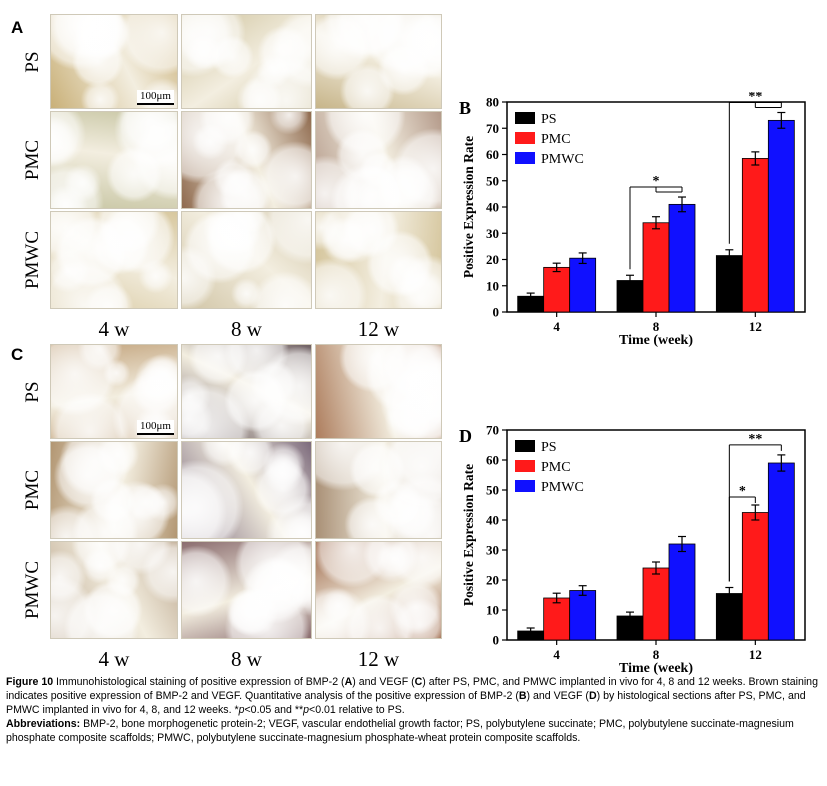 Image resolution: width=827 pixels, height=786 pixels. I want to click on legend-swatch-pmc, so click(525, 138).